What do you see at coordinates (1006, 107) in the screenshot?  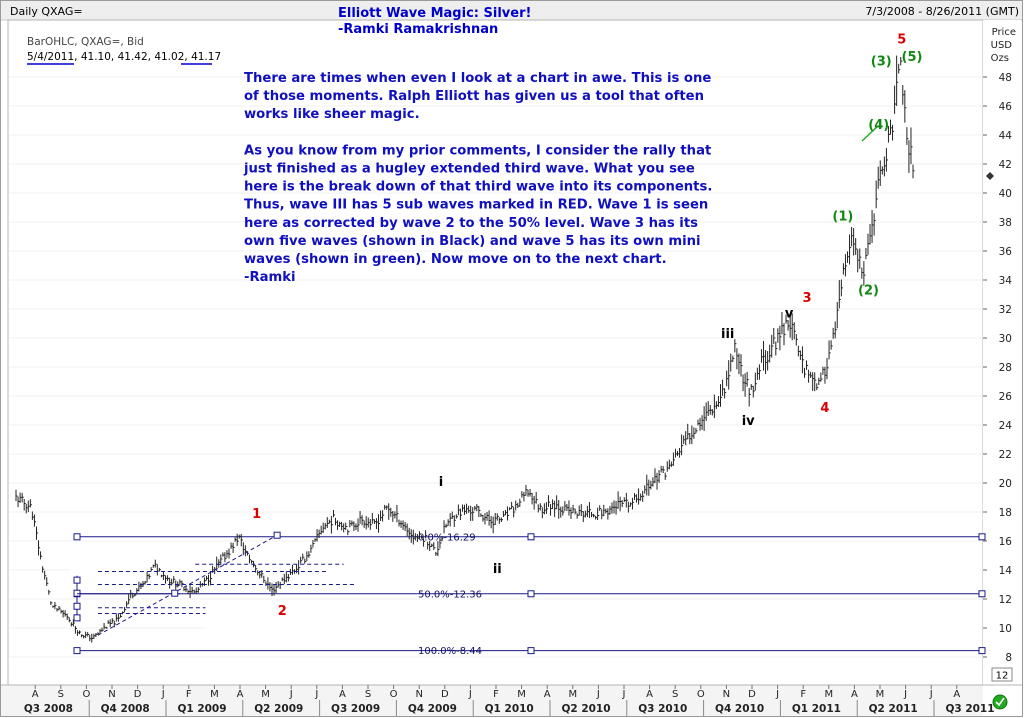 I see `y-tick-label: 46` at bounding box center [1006, 107].